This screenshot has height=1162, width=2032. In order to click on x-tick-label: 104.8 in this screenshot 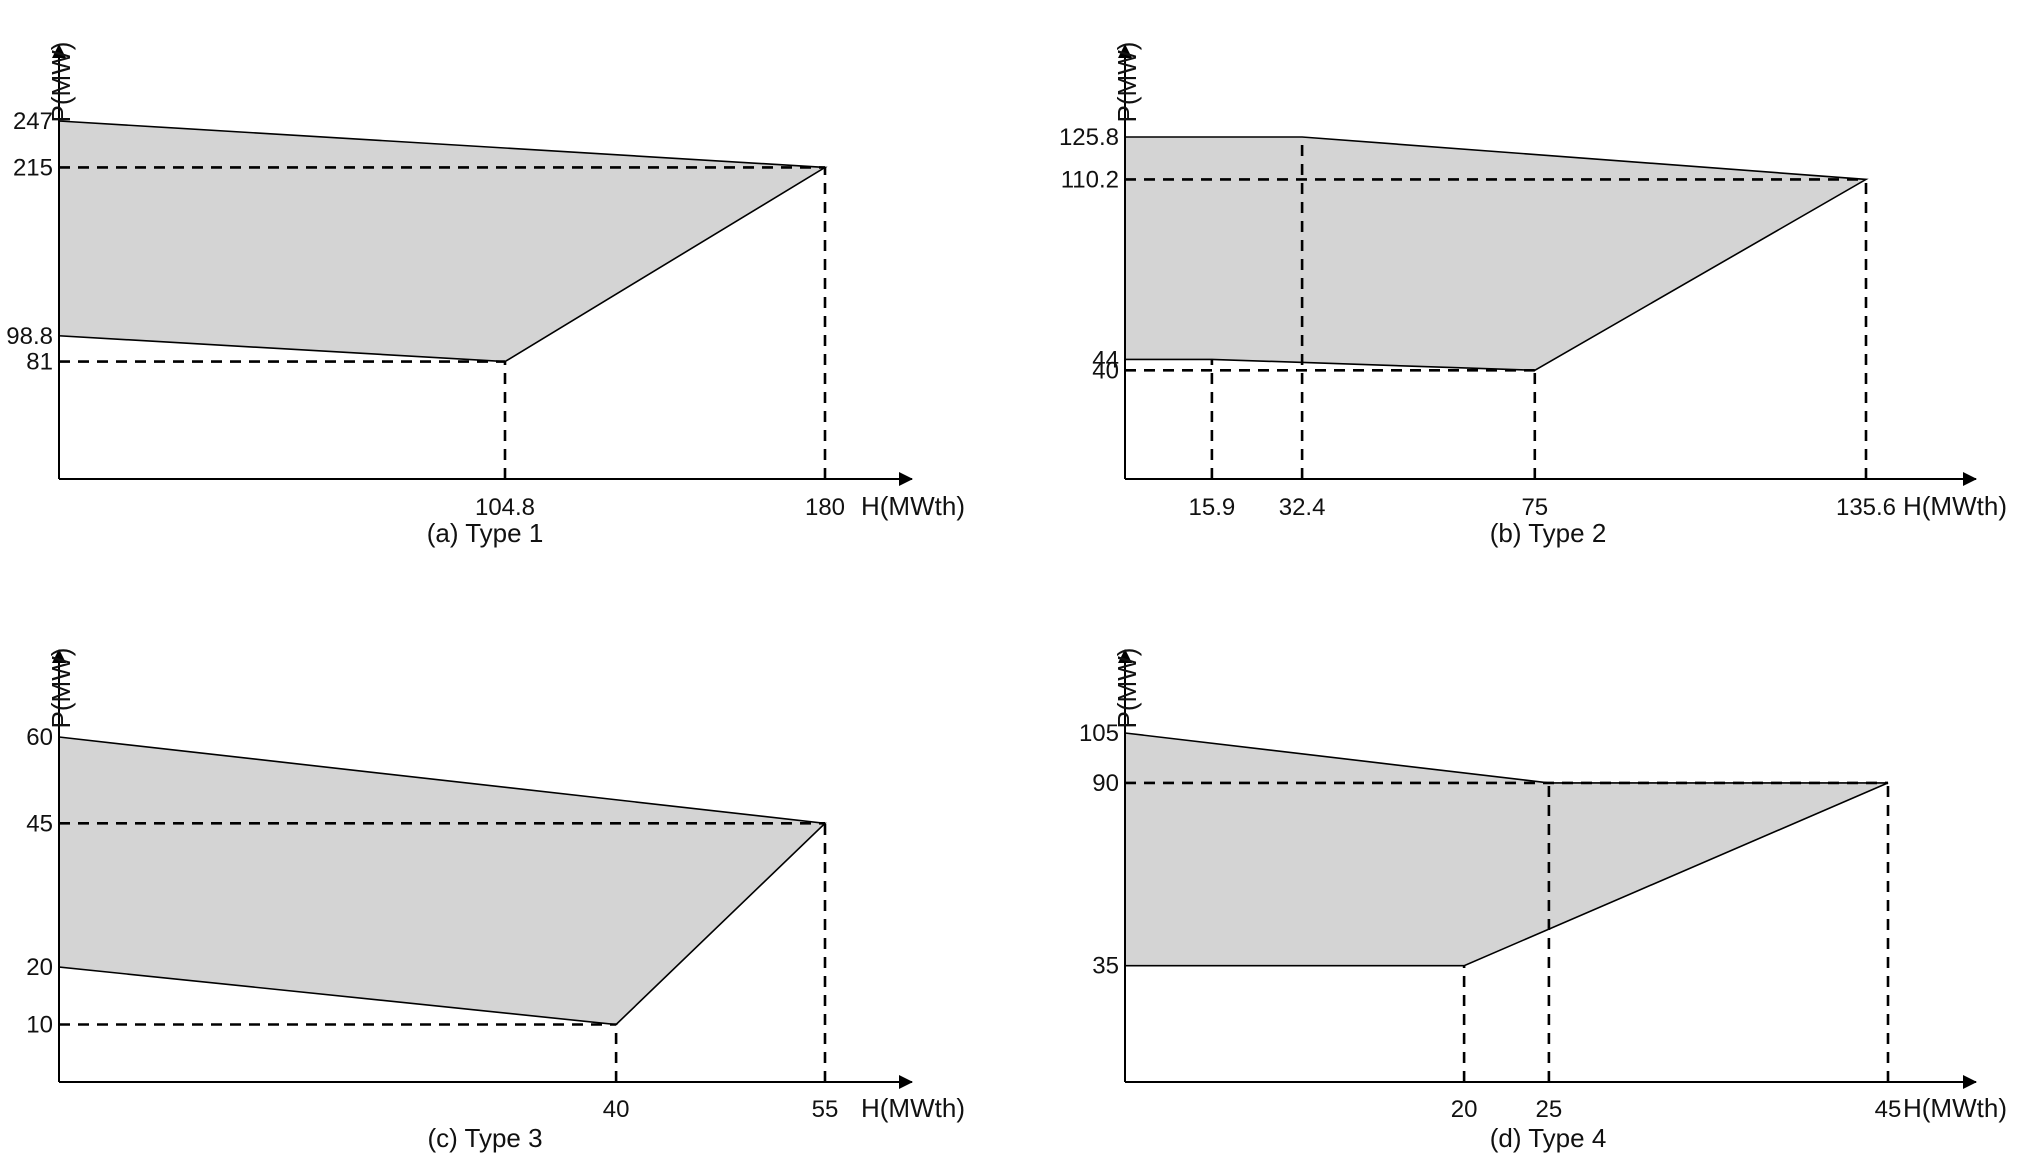, I will do `click(505, 507)`.